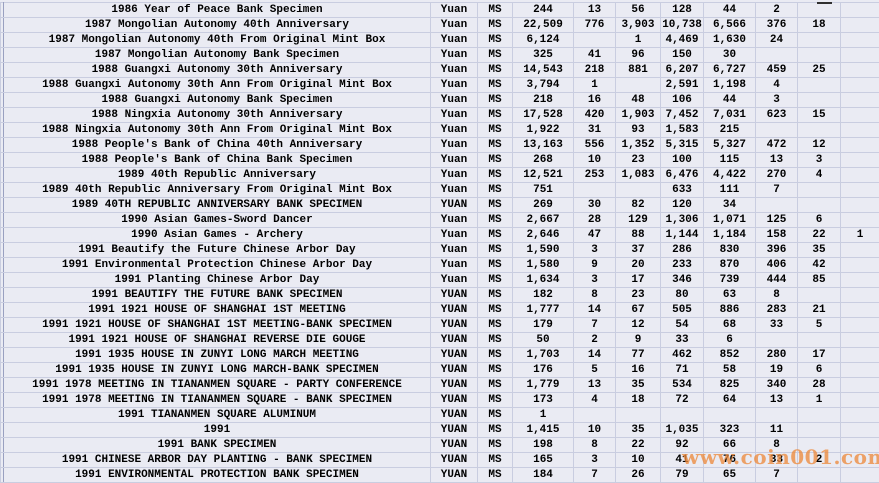 The width and height of the screenshot is (879, 483). Describe the element at coordinates (543, 145) in the screenshot. I see `count-cell-1: 13,163` at that location.